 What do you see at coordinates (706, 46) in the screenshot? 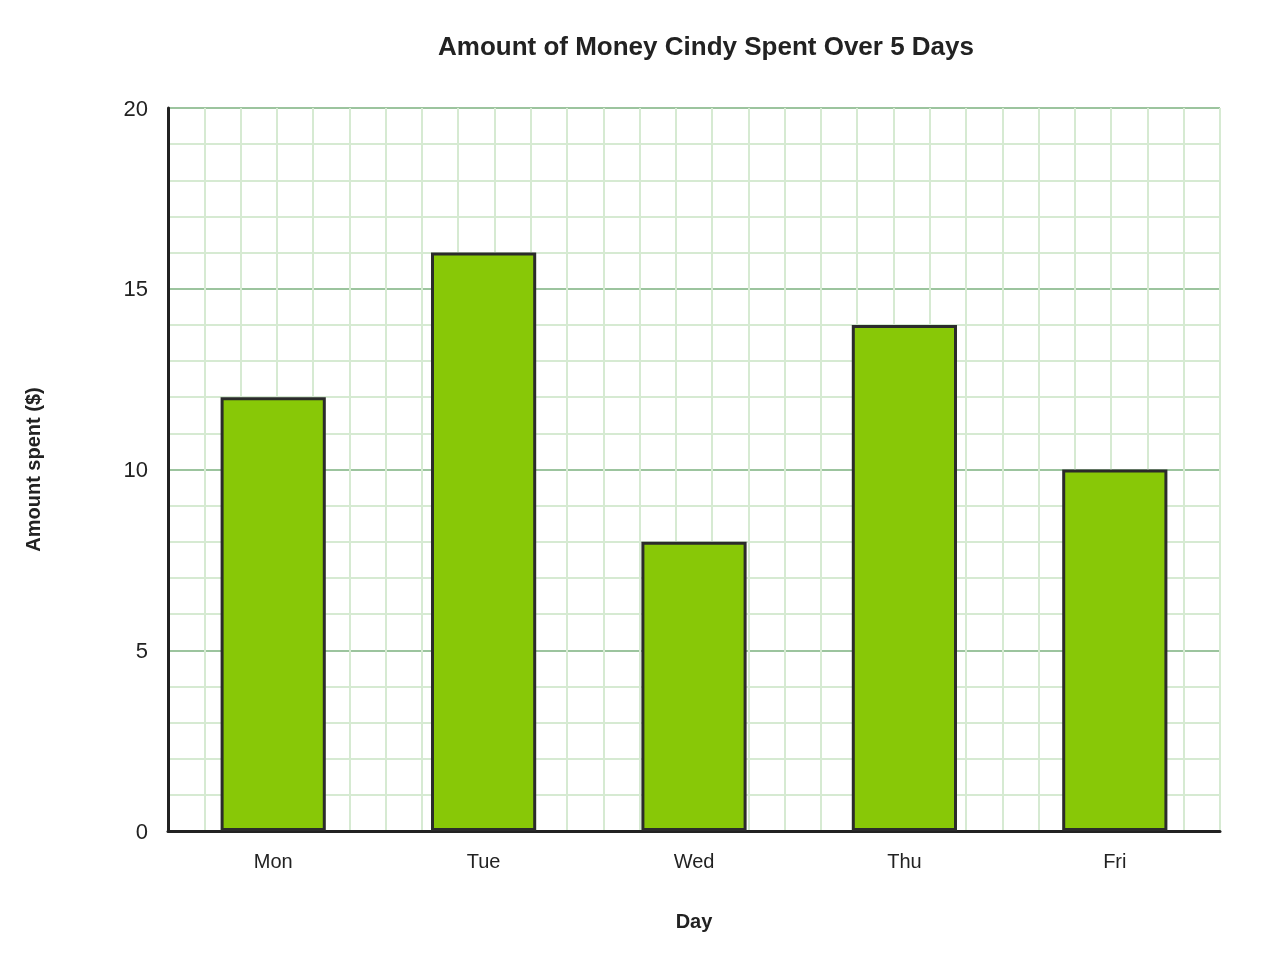
I see `chart-title: Amount of Money Cindy Spent Over 5 Days` at bounding box center [706, 46].